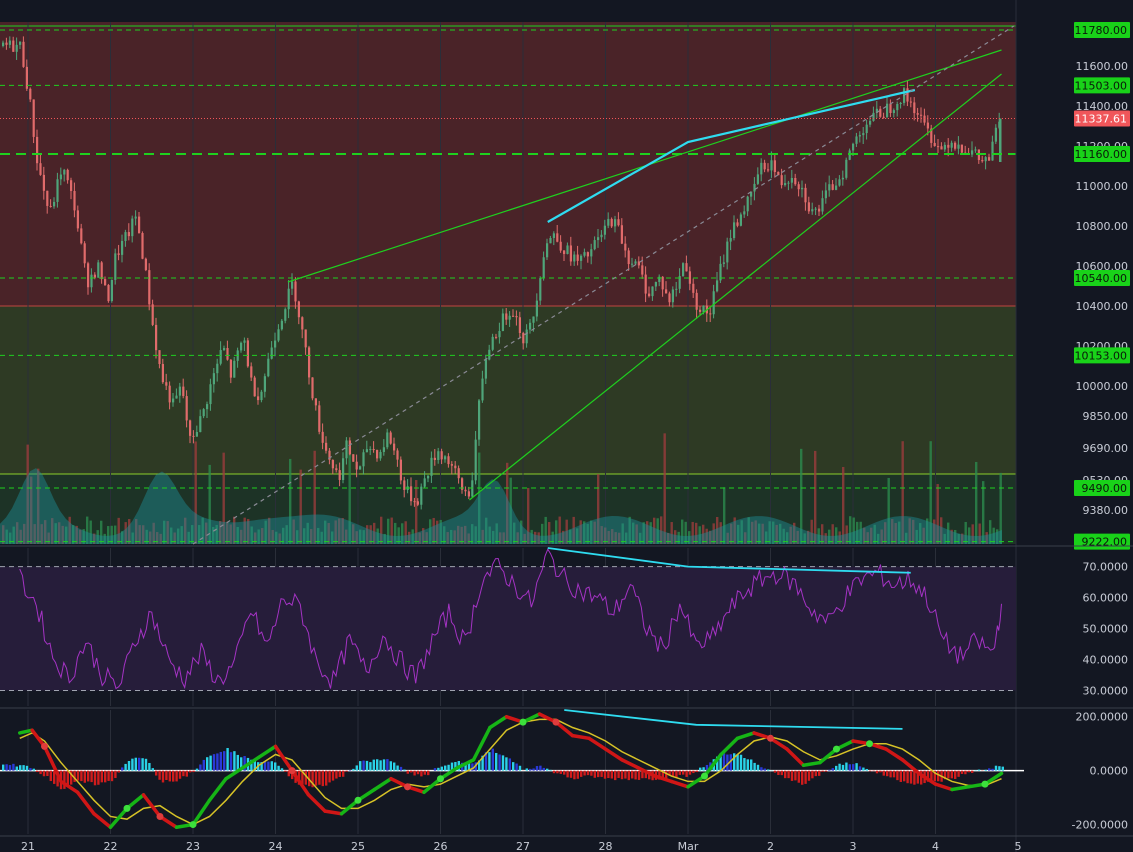 The width and height of the screenshot is (1133, 852). What do you see at coordinates (1102, 118) in the screenshot?
I see `price-badge` at bounding box center [1102, 118].